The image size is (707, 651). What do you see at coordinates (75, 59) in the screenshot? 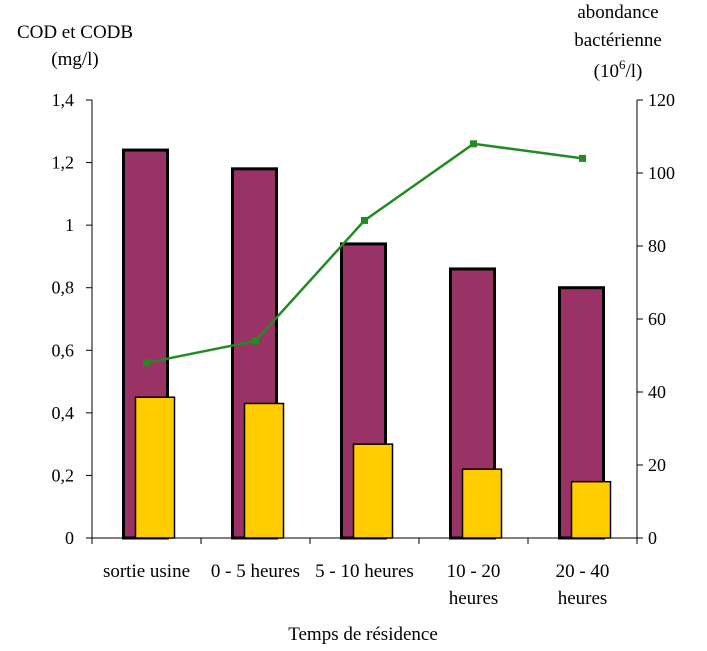
I see `left-axis-title-line2: (mg/l)` at bounding box center [75, 59].